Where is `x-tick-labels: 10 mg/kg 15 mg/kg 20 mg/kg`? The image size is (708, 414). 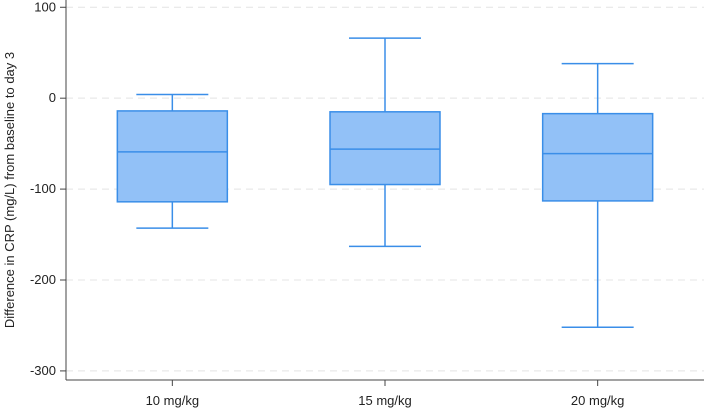 x-tick-labels: 10 mg/kg 15 mg/kg 20 mg/kg is located at coordinates (385, 394).